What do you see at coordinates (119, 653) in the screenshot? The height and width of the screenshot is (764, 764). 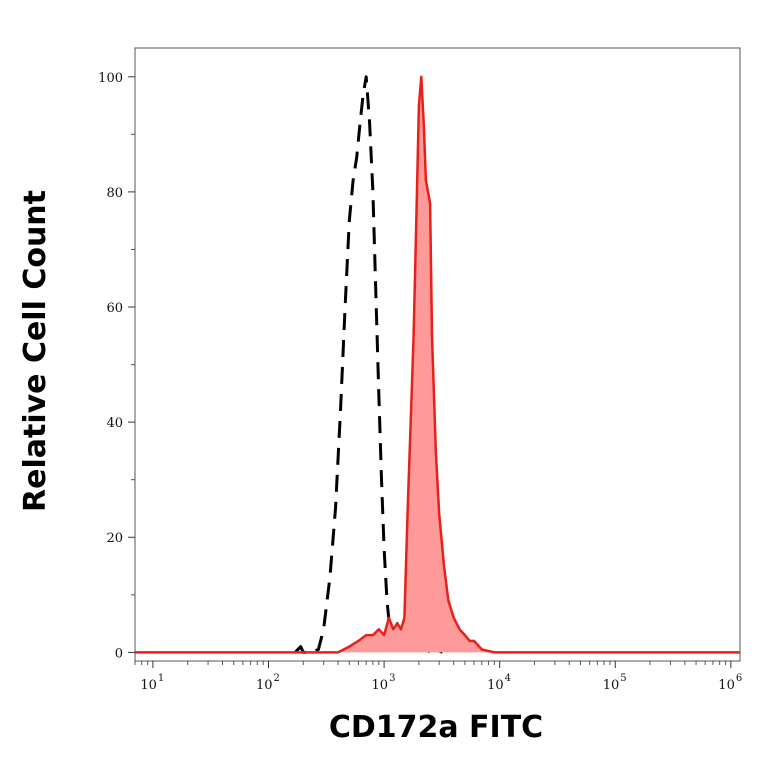 I see `y-tick-label: 0` at bounding box center [119, 653].